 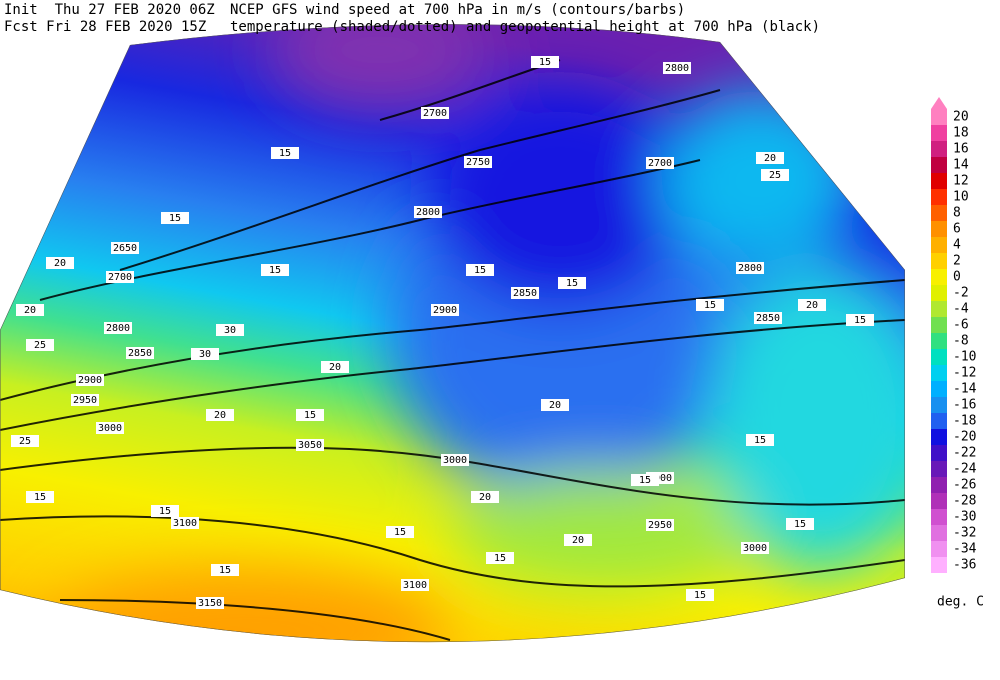 What do you see at coordinates (455, 460) in the screenshot?
I see `height-label: 3000` at bounding box center [455, 460].